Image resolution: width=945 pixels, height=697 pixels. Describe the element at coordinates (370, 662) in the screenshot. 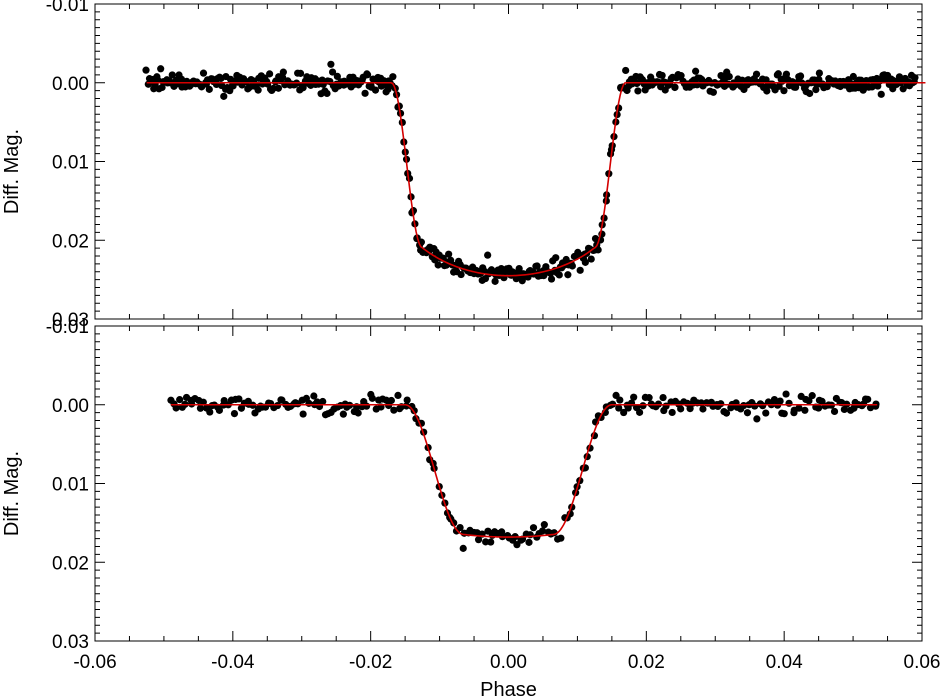

I see `x-tick-label: -0.02` at that location.